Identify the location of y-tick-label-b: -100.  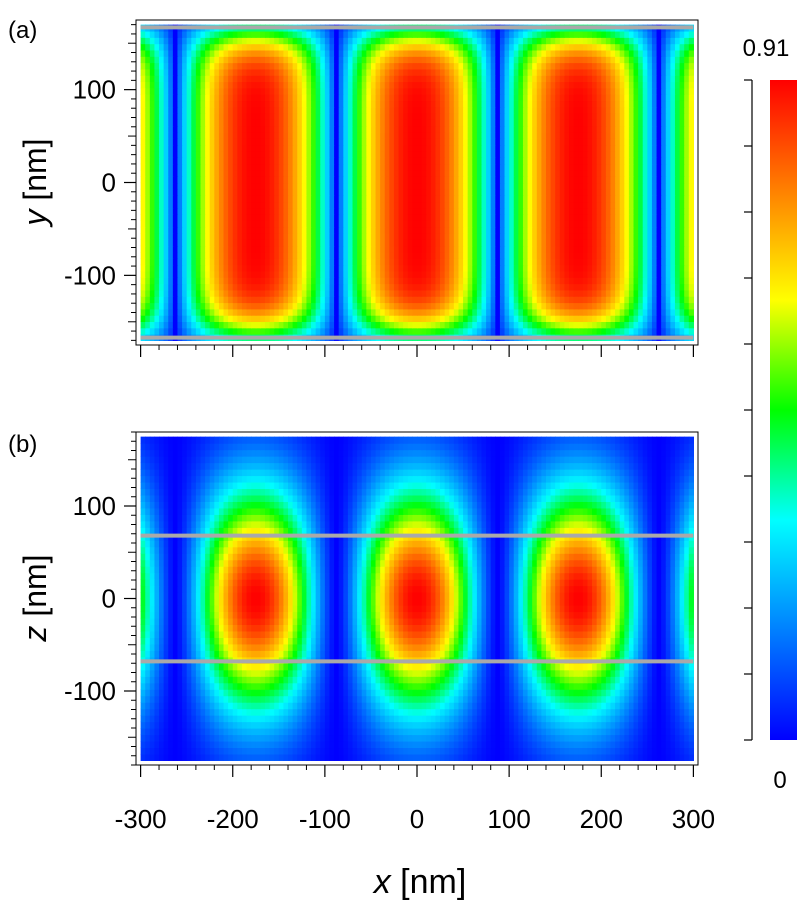
(90, 691).